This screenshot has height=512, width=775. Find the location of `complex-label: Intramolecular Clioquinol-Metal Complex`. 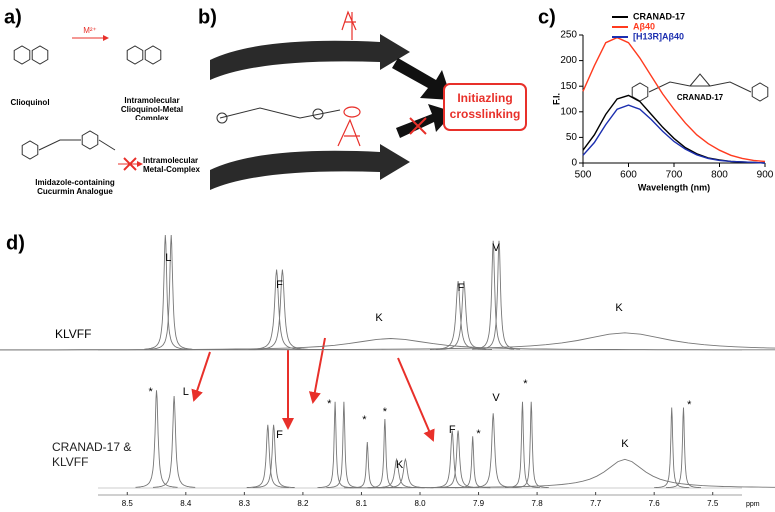

complex-label: Intramolecular Clioquinol-Metal Complex is located at coordinates (152, 108).